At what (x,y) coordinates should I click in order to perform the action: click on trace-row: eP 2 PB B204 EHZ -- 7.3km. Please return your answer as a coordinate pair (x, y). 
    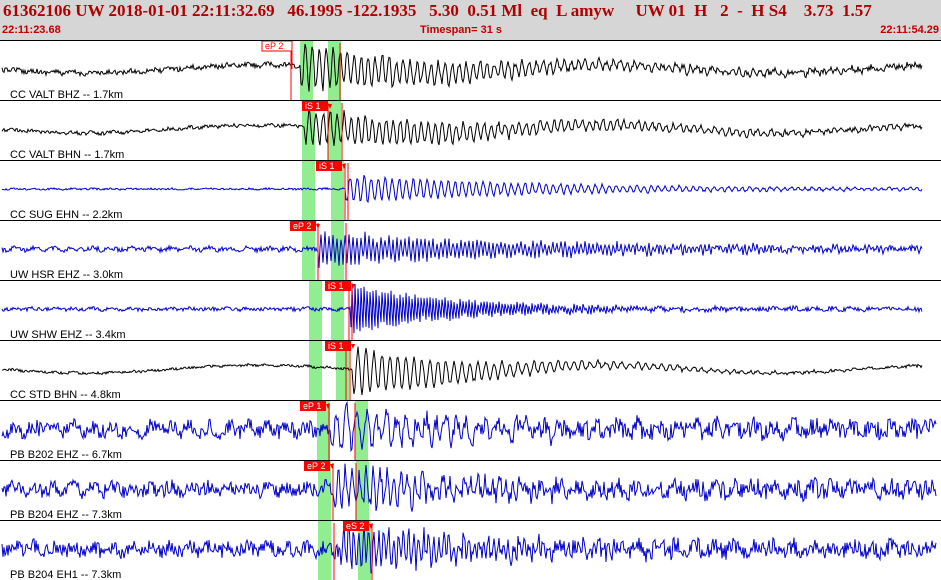
    Looking at the image, I should click on (470, 491).